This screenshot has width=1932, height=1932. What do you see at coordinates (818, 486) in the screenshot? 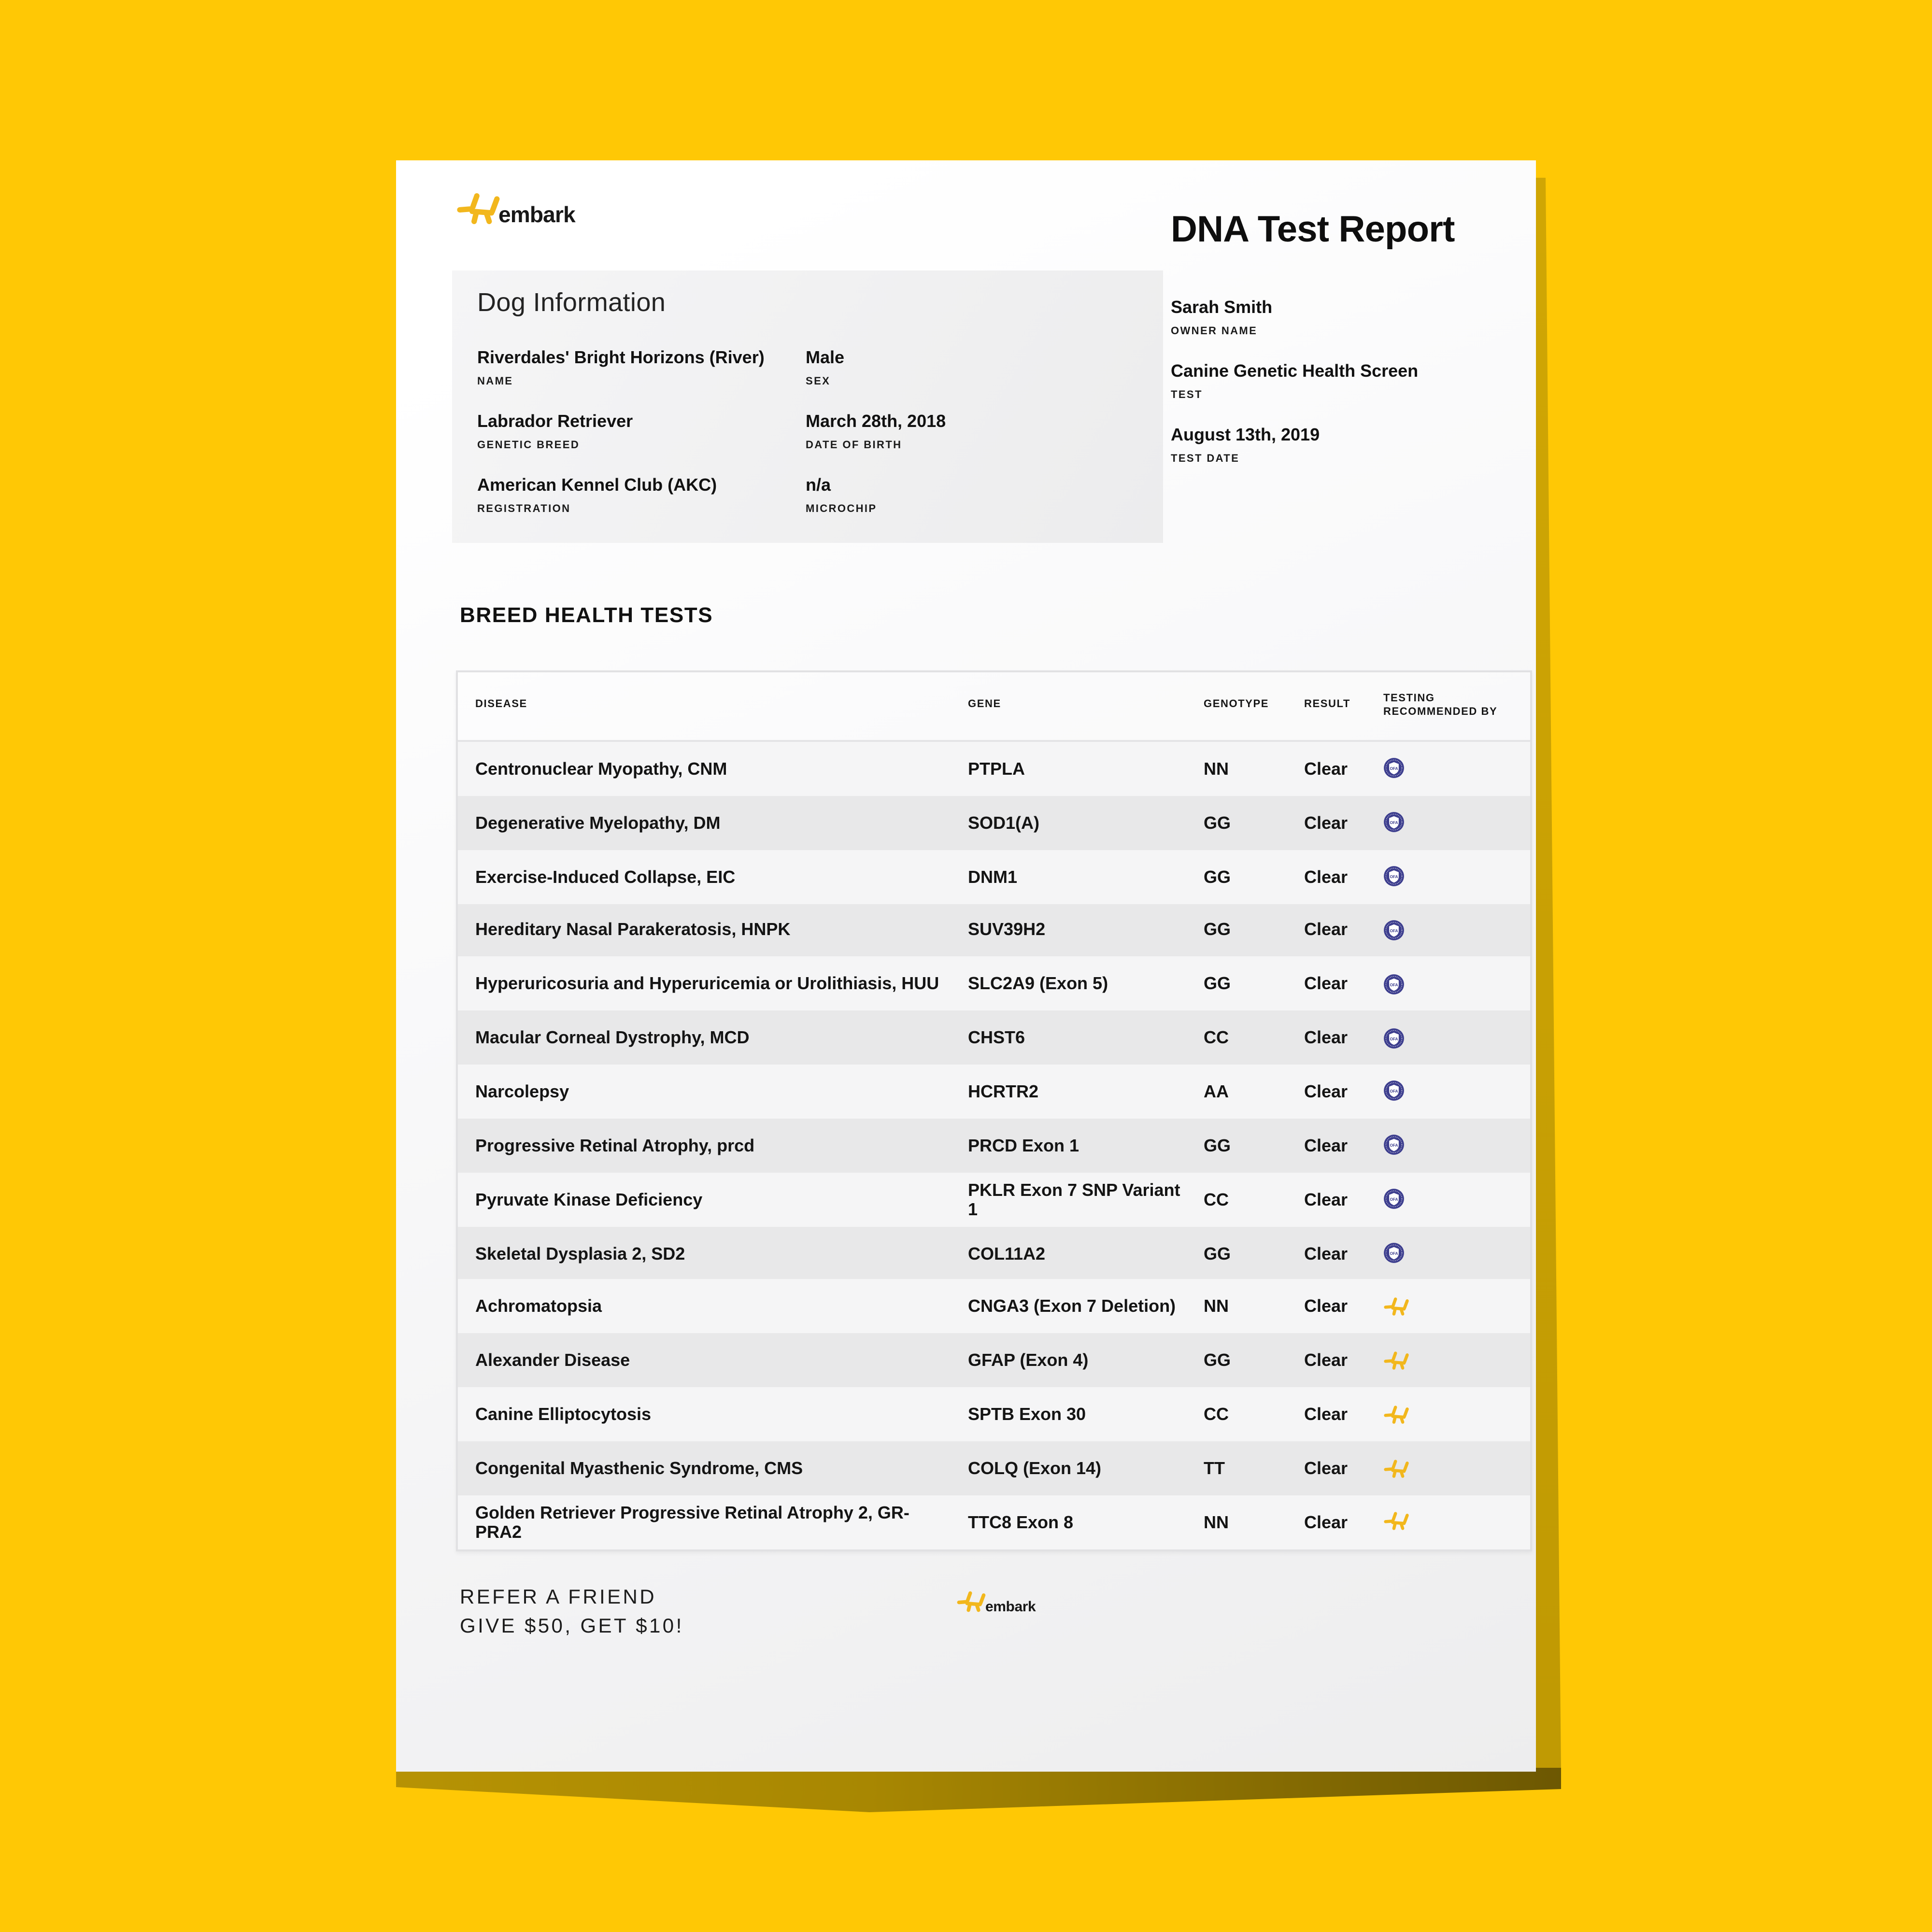
I see `dog-microchip-value: n/a` at bounding box center [818, 486].